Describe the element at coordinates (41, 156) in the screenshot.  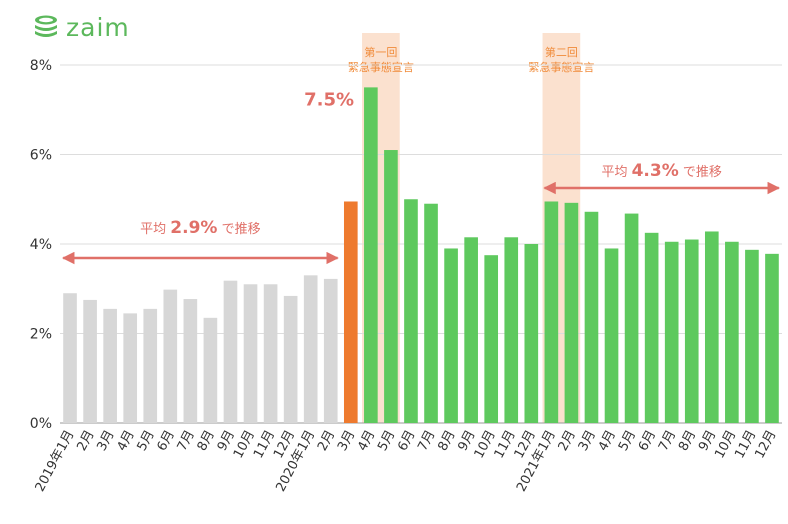
I see `y-tick-label: 6%` at that location.